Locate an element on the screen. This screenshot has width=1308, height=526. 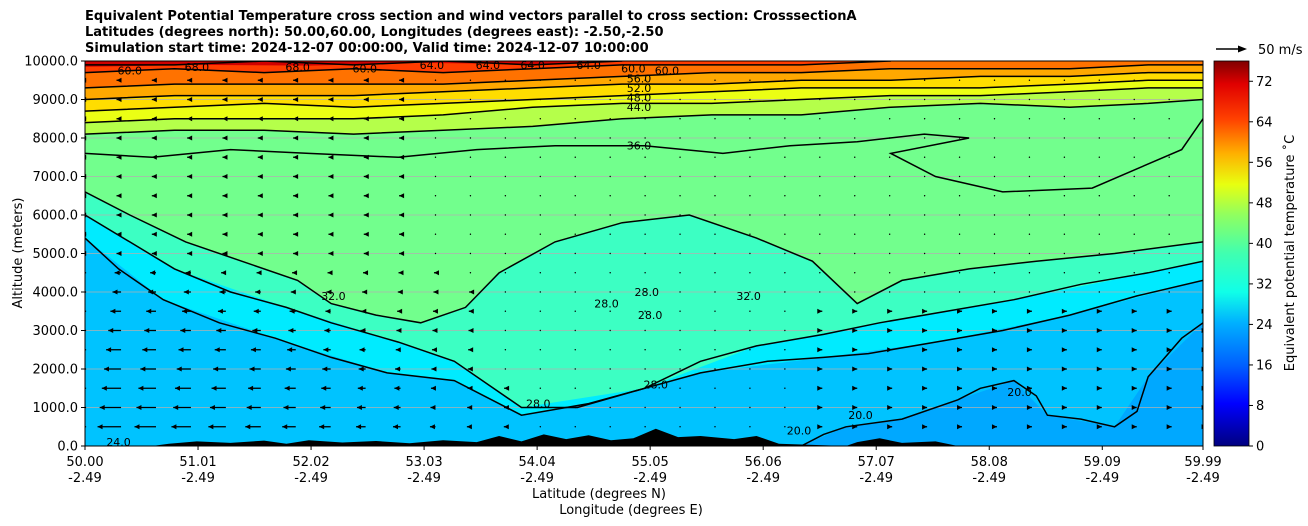
contour-line-64.0 is located at coordinates (354, 63).